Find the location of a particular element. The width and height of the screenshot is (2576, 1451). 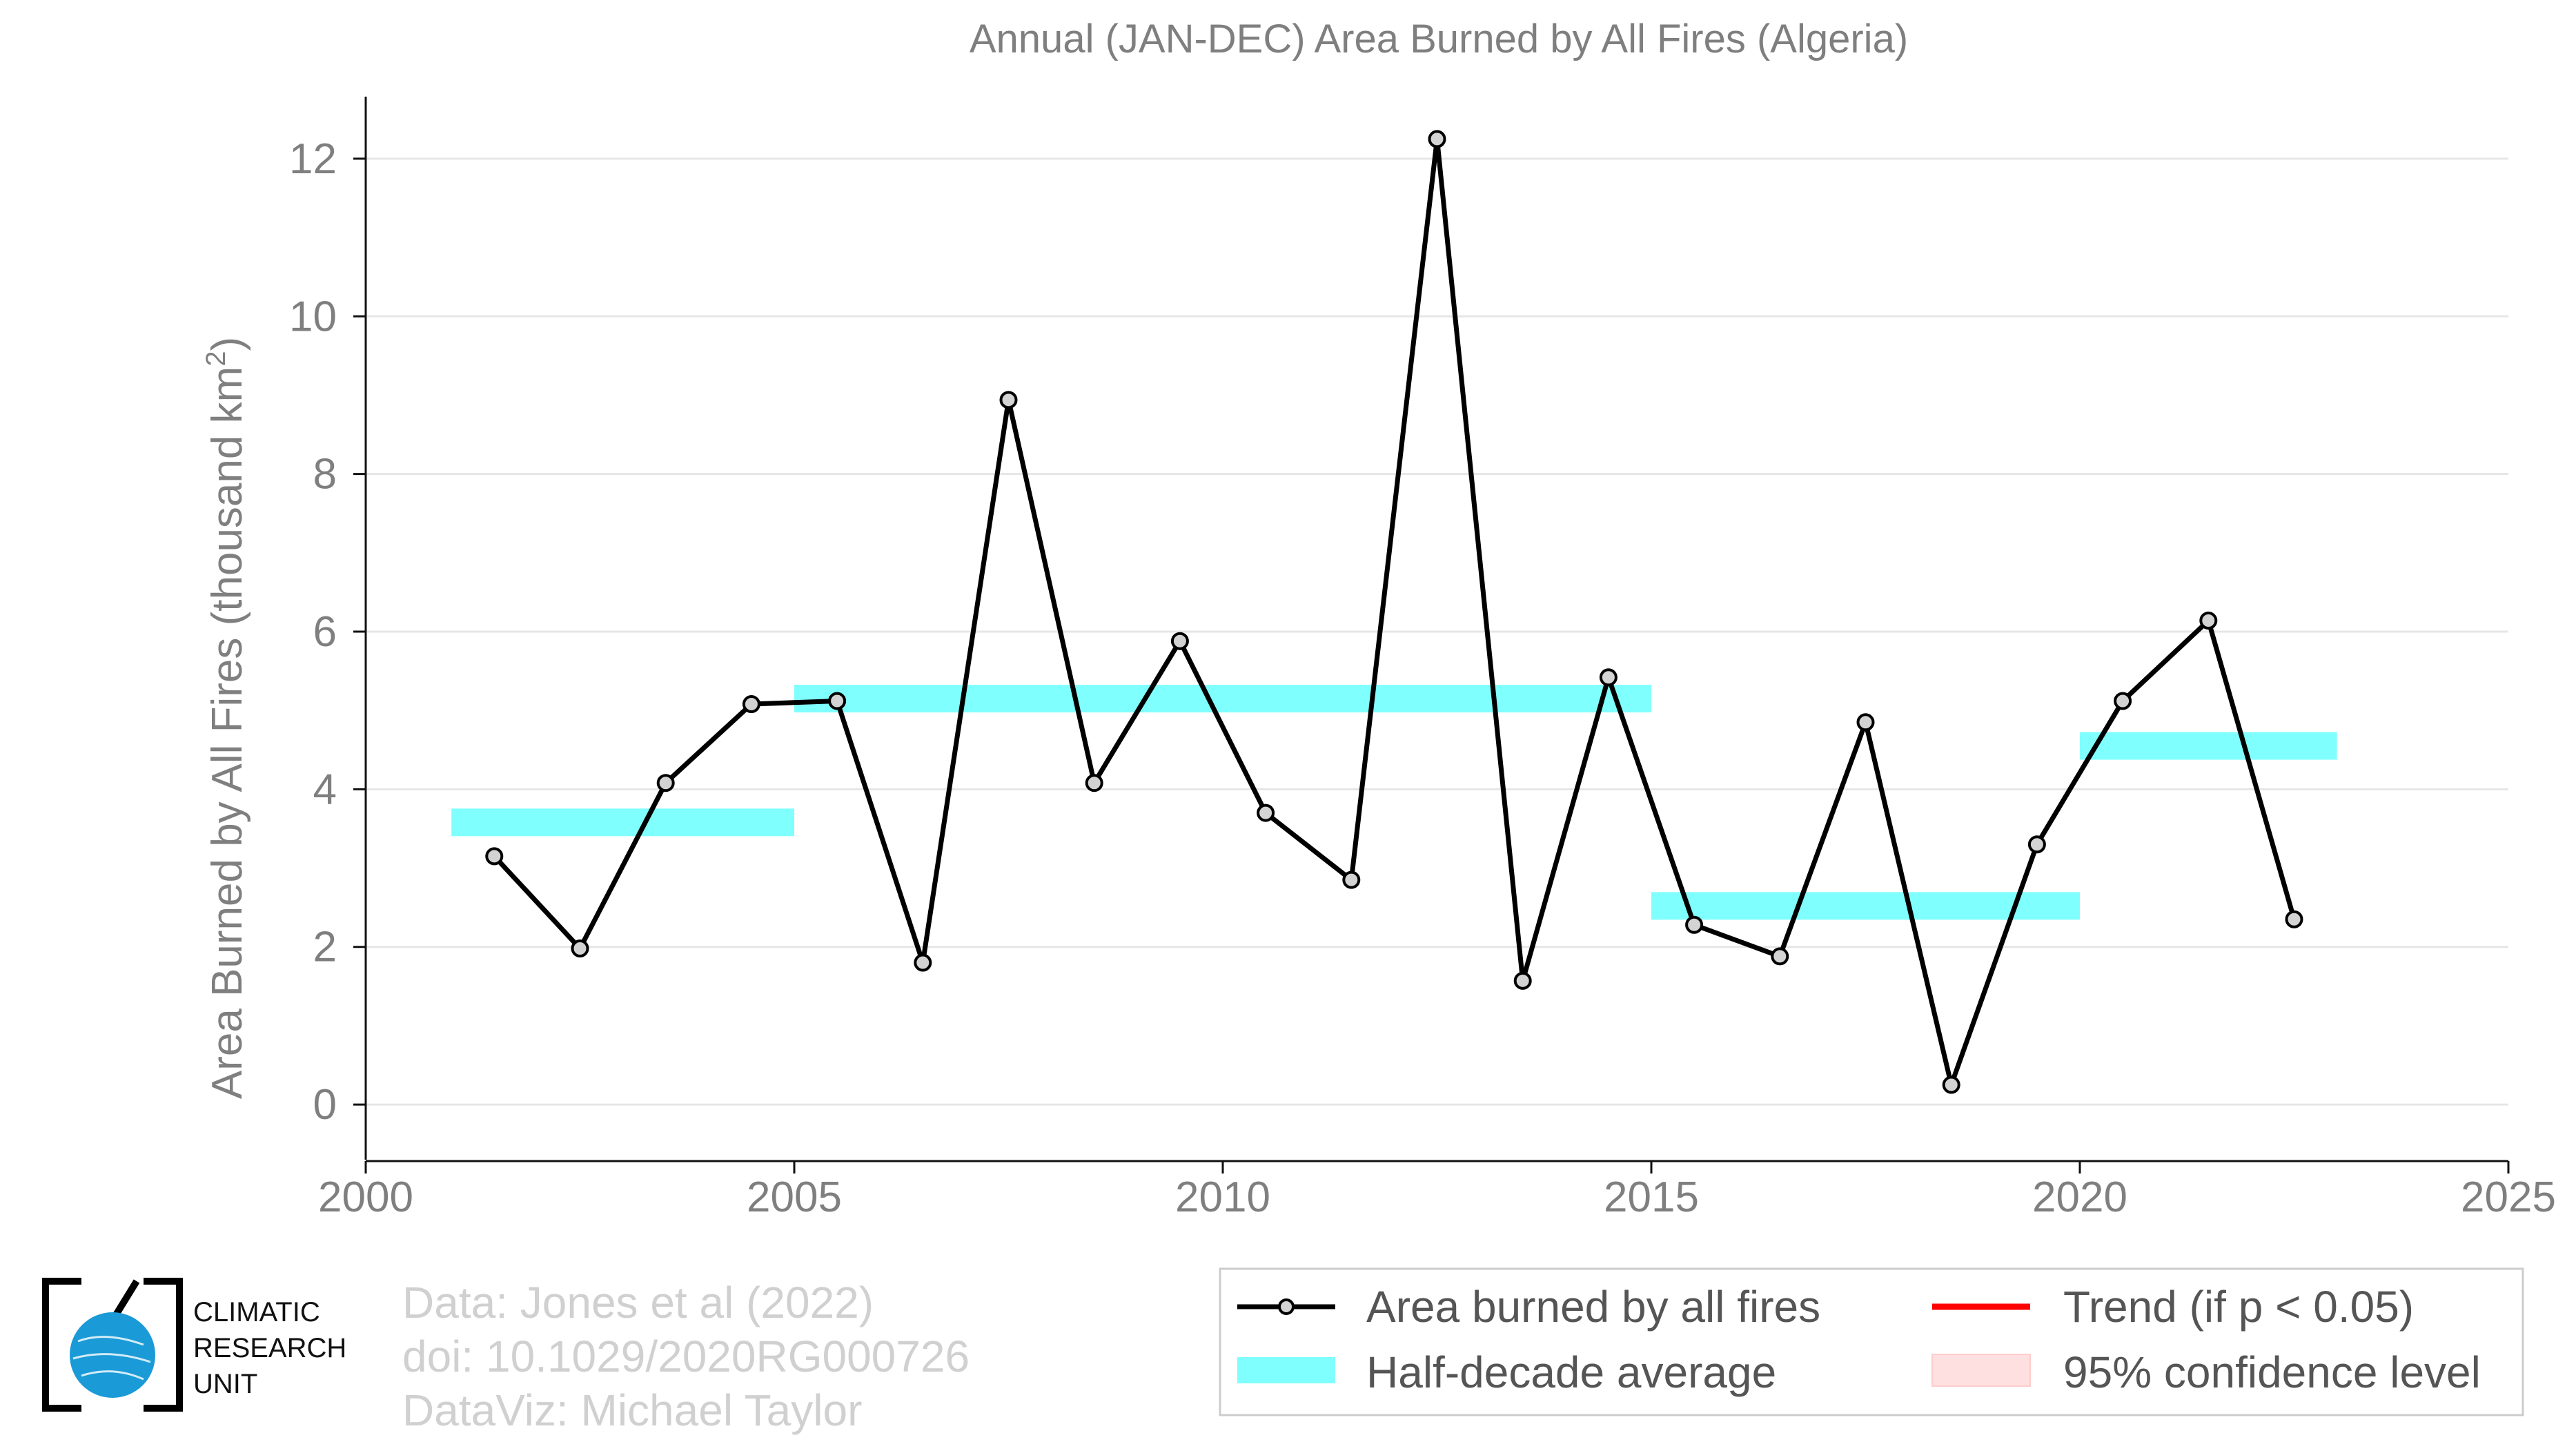

x-tick-label-2000: 2000 is located at coordinates (365, 1198).